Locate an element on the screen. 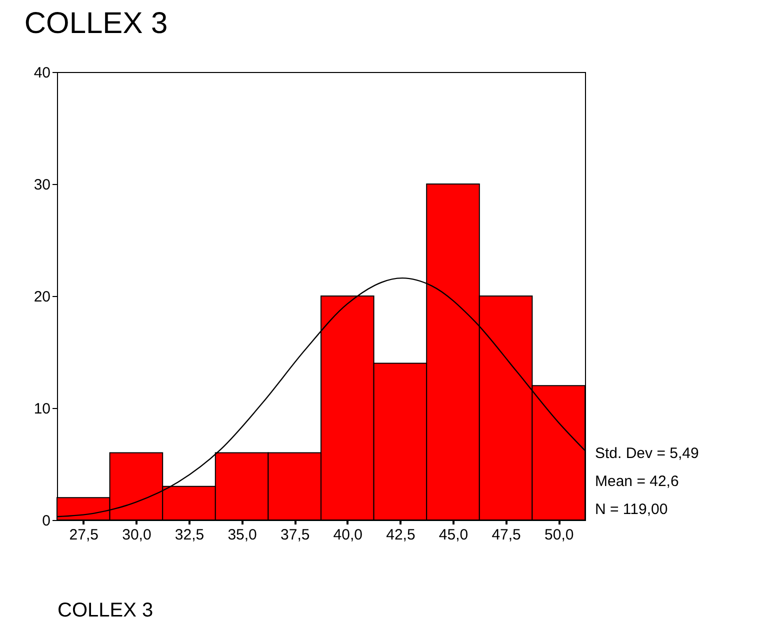 This screenshot has width=784, height=639. y-tick-label: 20 is located at coordinates (42, 297).